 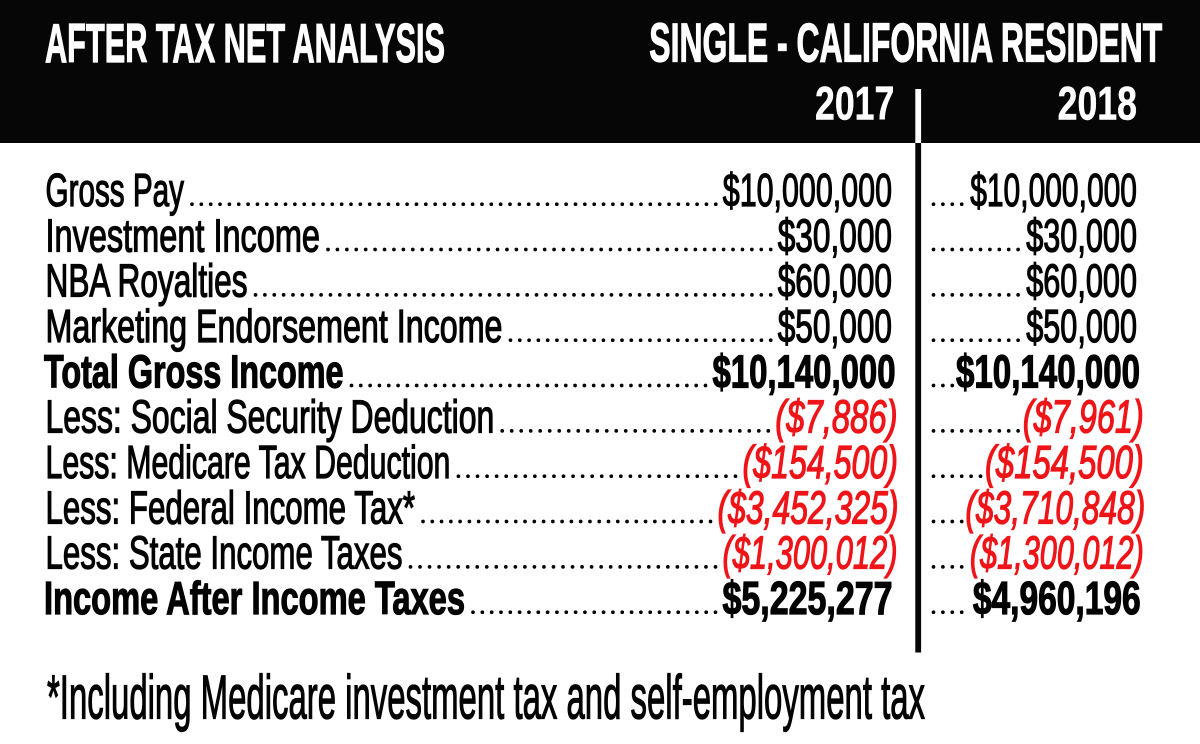 What do you see at coordinates (1055, 507) in the screenshot?
I see `svg-text: ($3,710,848)` at bounding box center [1055, 507].